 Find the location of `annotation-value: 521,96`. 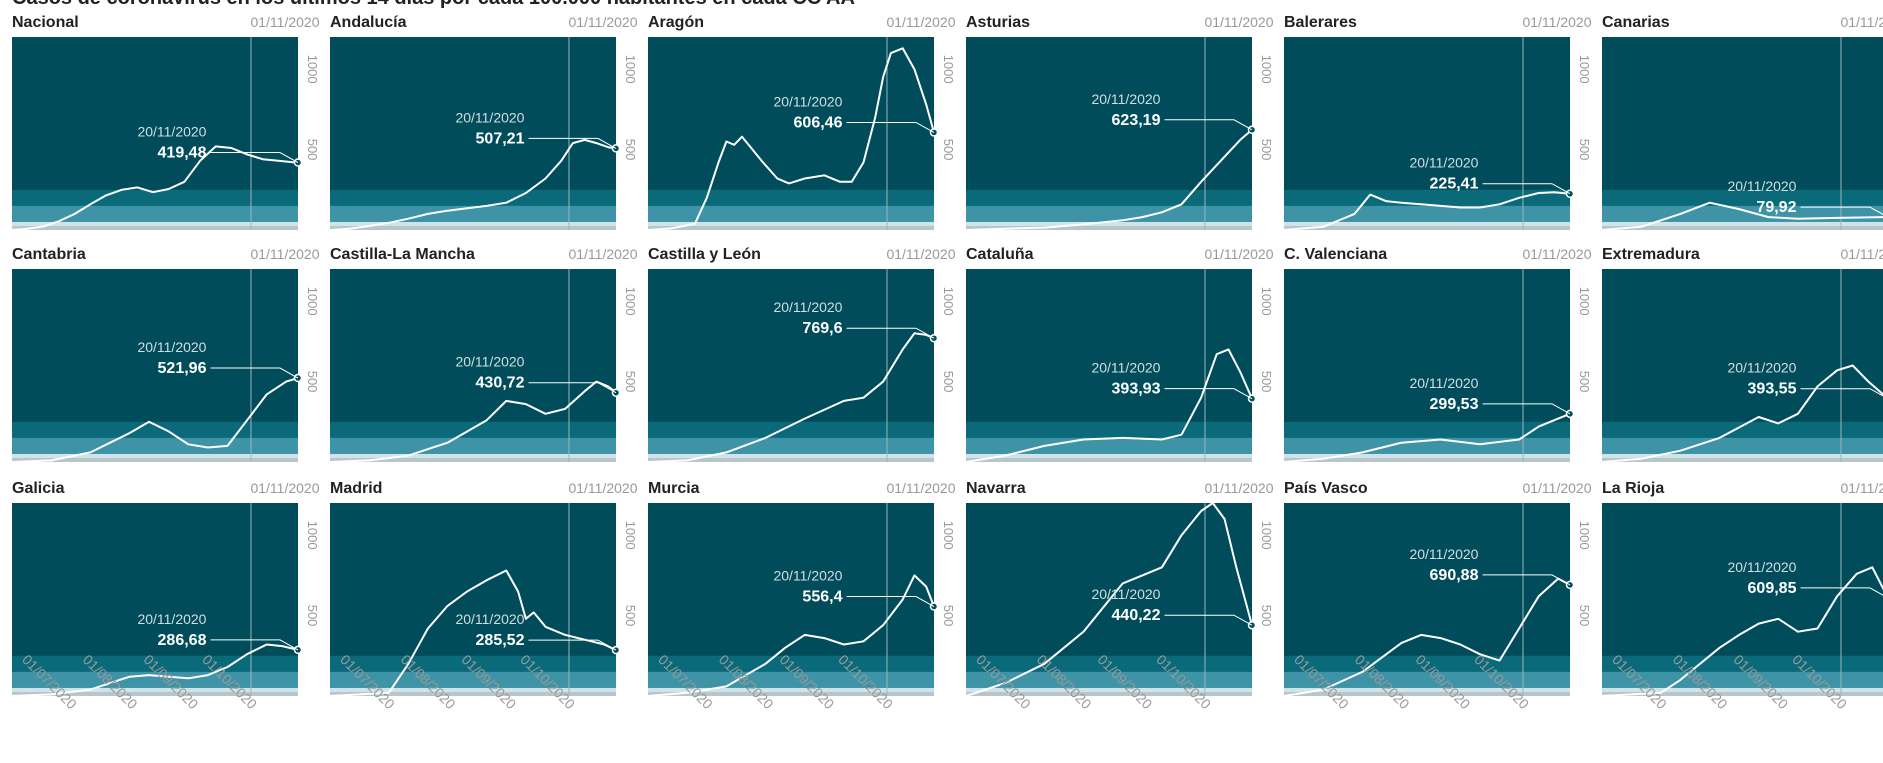

annotation-value: 521,96 is located at coordinates (182, 368).